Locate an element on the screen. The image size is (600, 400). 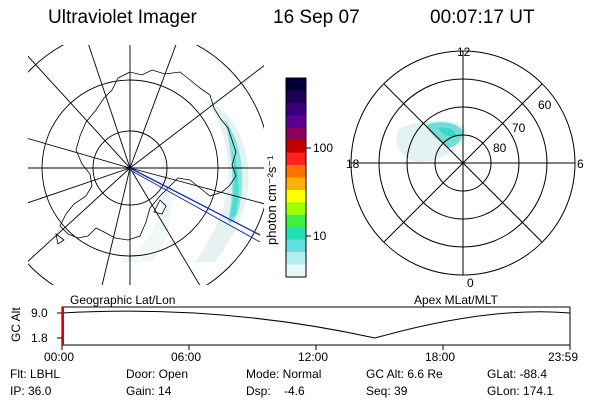
altitude-plot is located at coordinates (314, 328).